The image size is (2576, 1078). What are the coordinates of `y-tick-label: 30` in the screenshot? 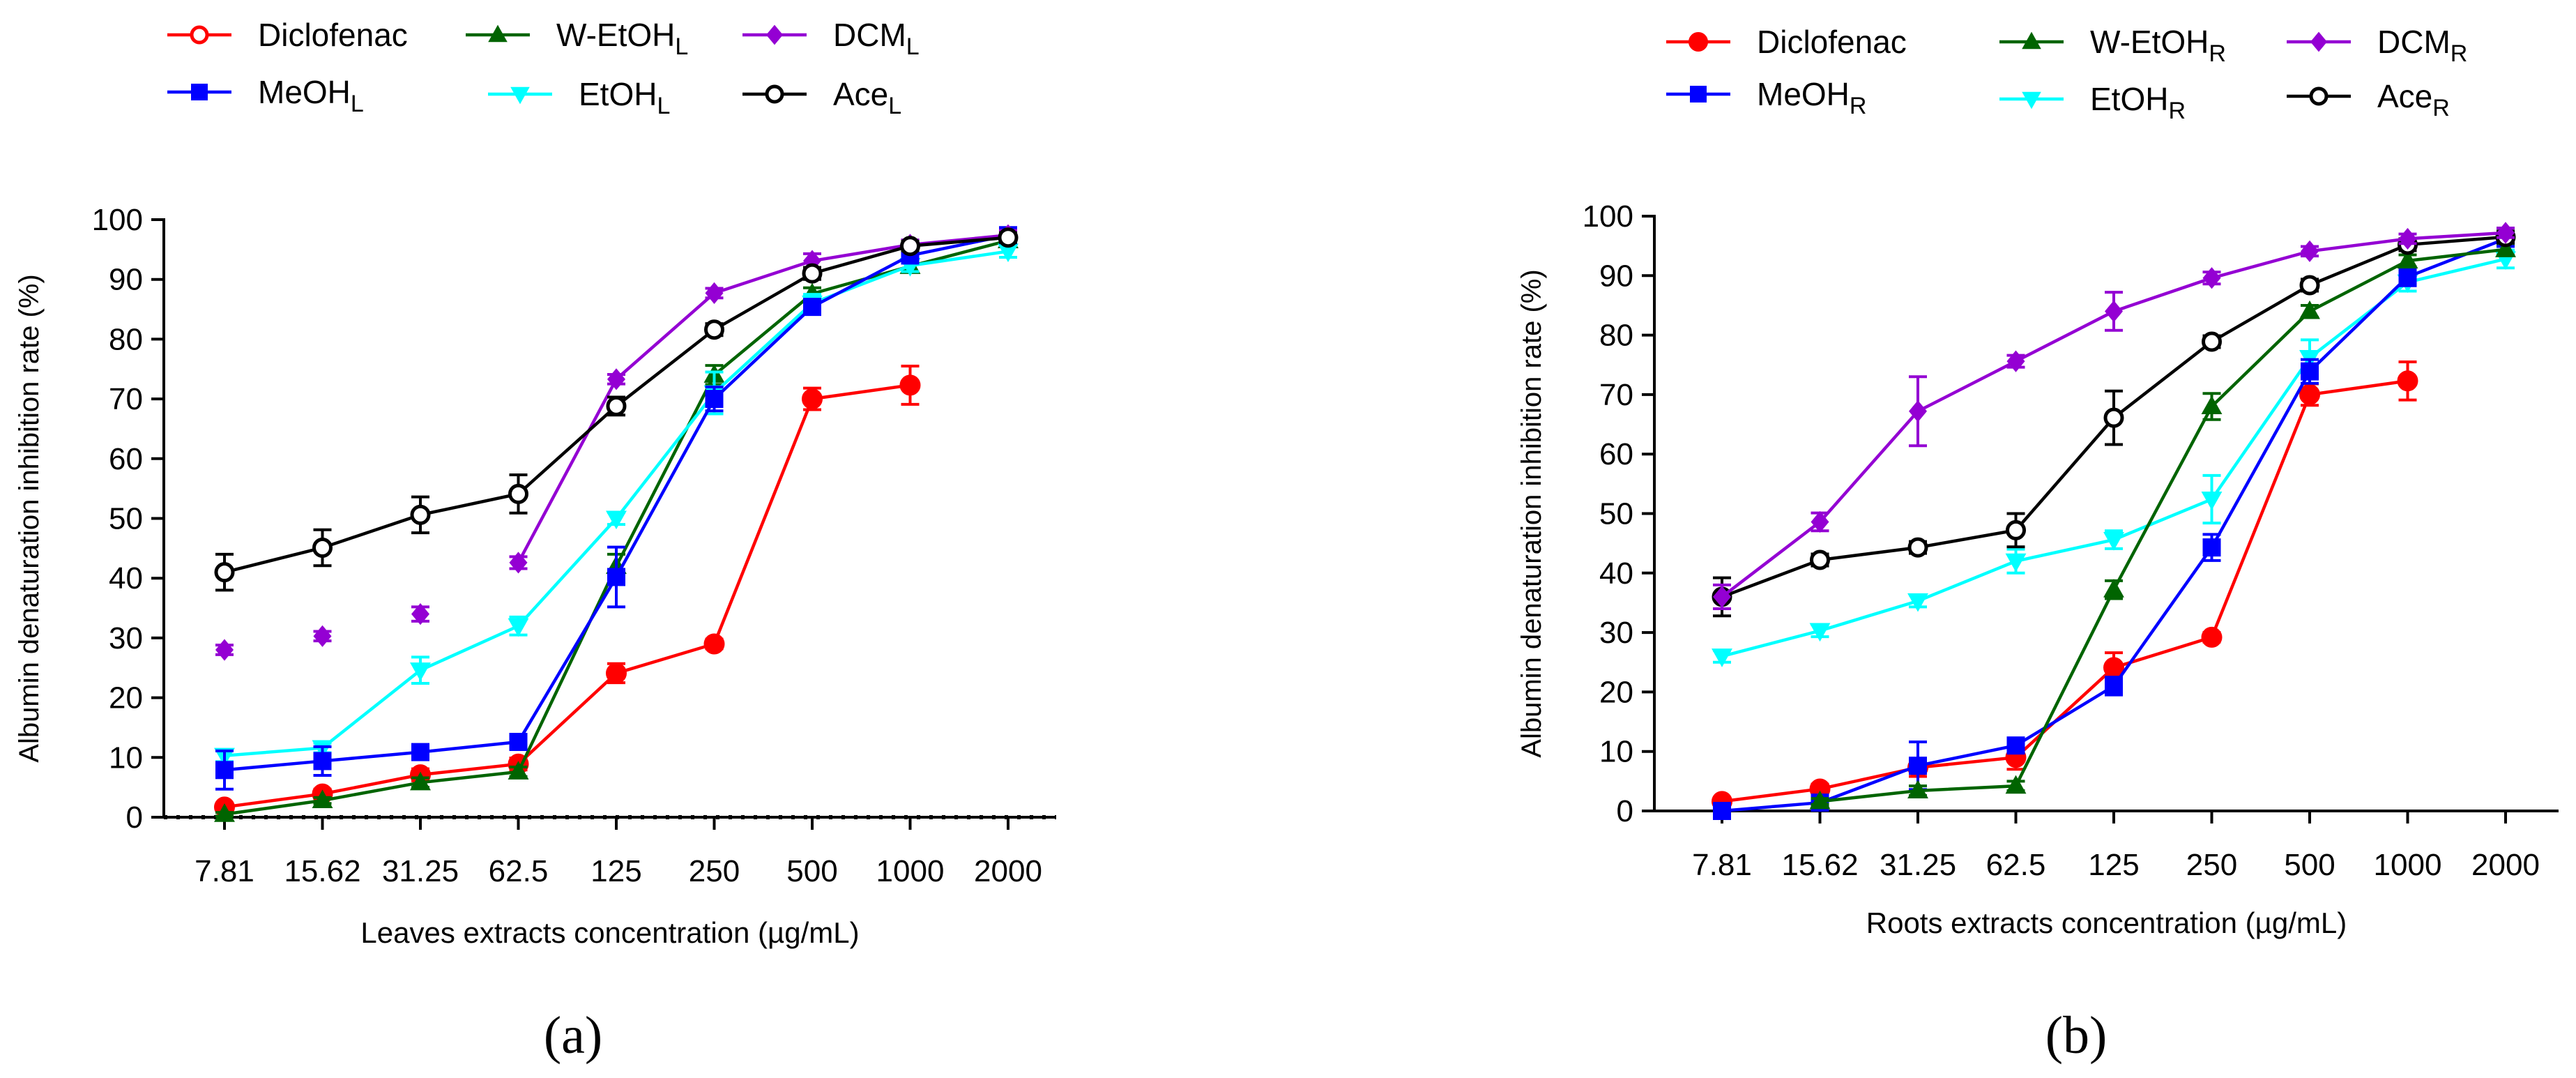 It's located at (1616, 633).